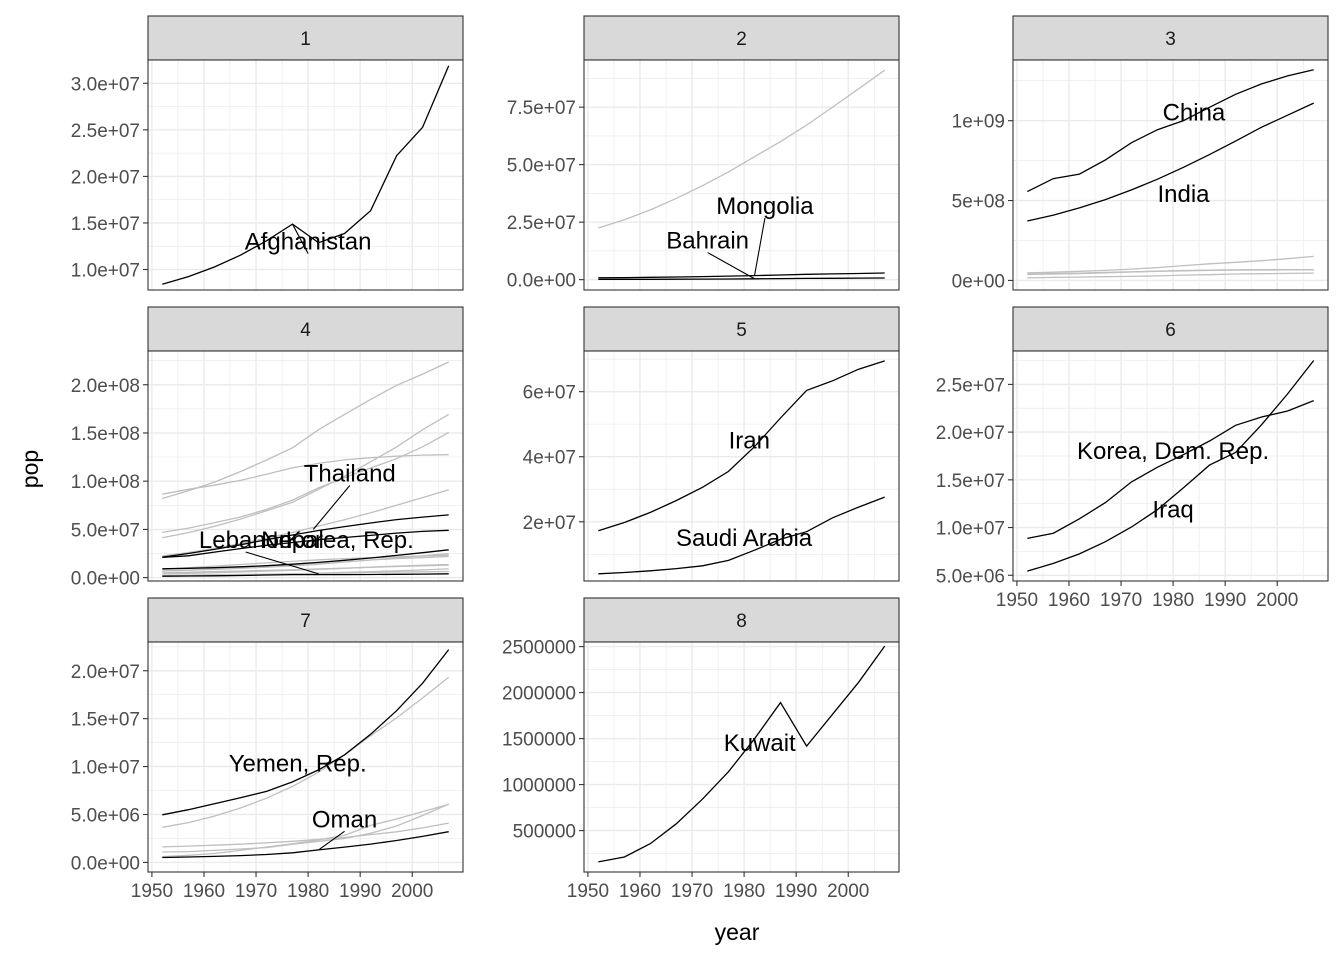 This screenshot has width=1344, height=960. What do you see at coordinates (765, 206) in the screenshot?
I see `series-label: Mongolia` at bounding box center [765, 206].